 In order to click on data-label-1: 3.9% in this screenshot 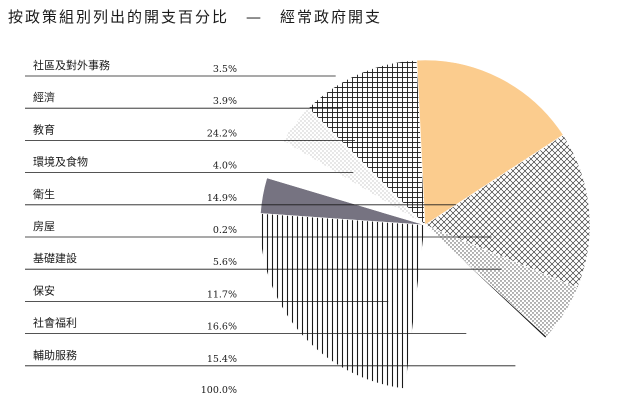, I will do `click(225, 101)`.